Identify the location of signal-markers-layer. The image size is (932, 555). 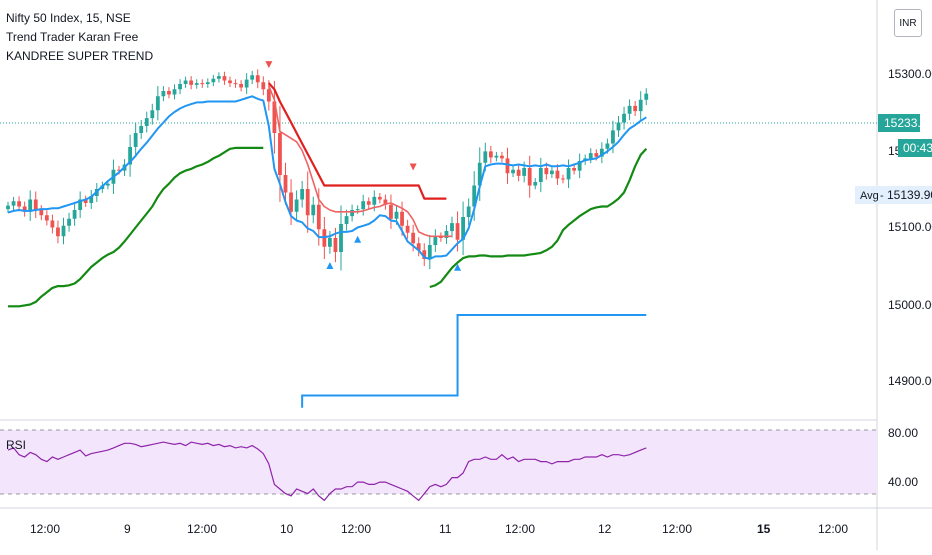
(363, 166).